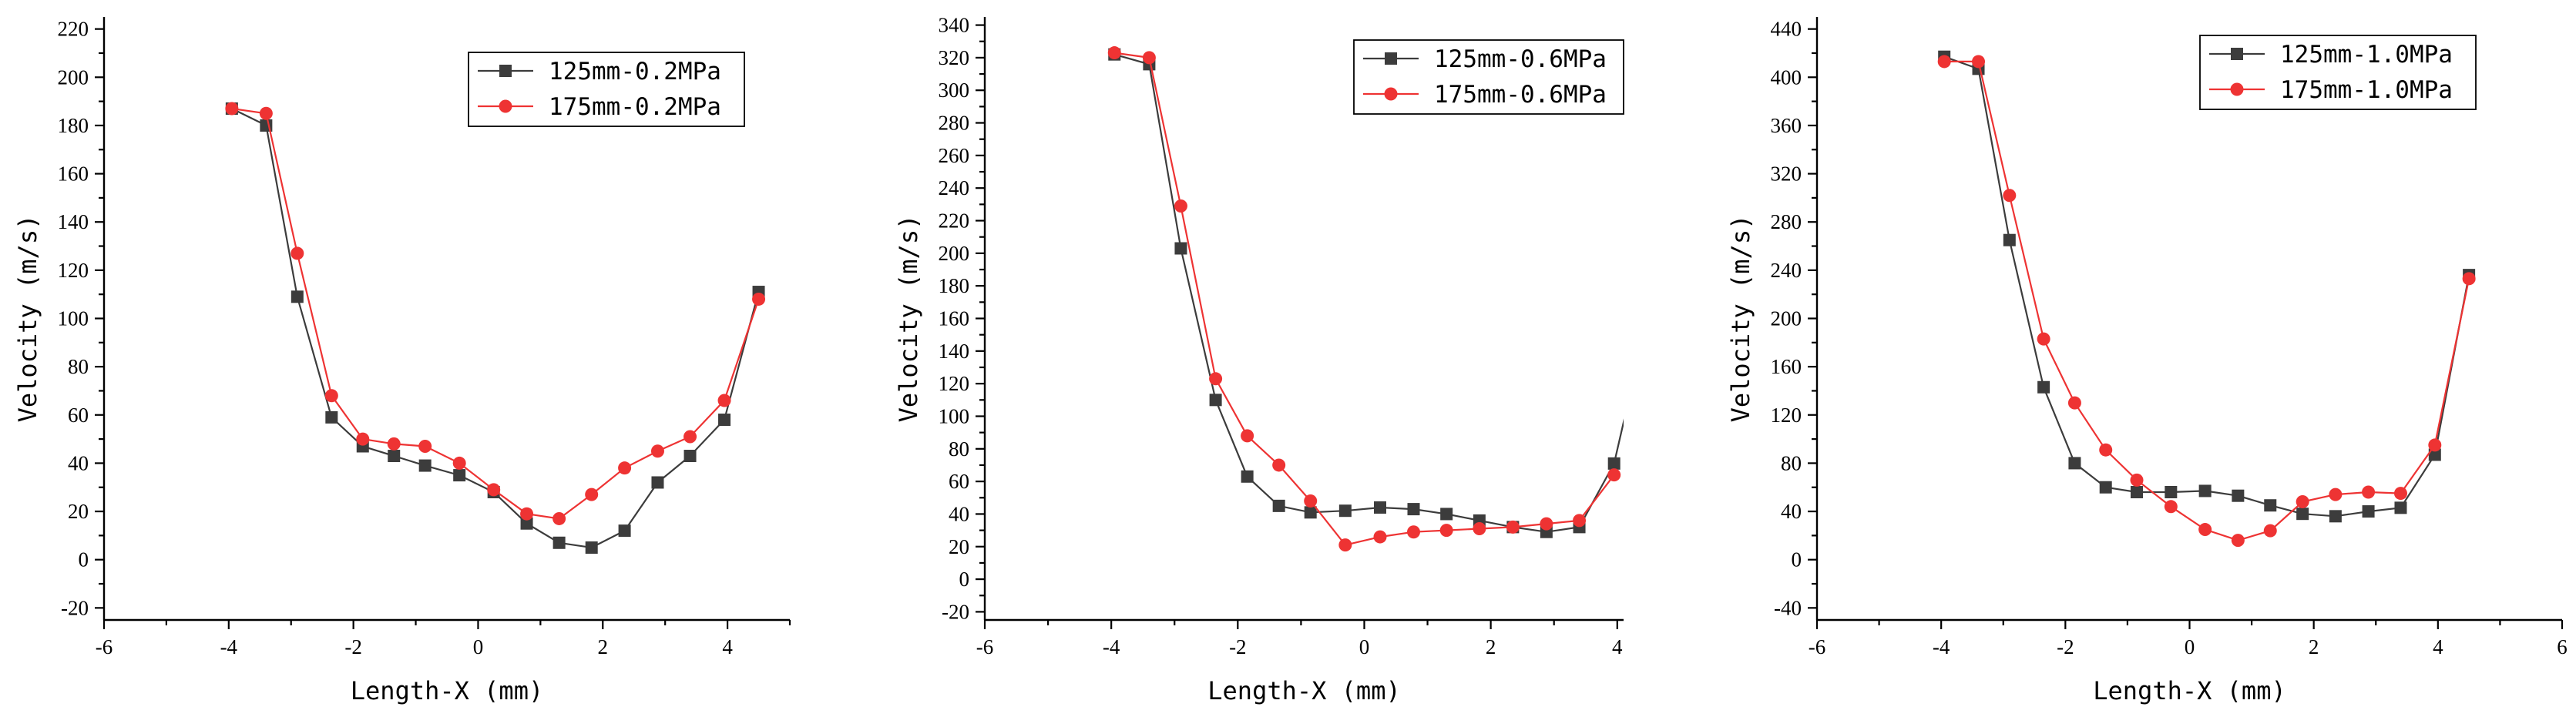  Describe the element at coordinates (635, 71) in the screenshot. I see `legend-entry-label: 125mm-0.2MPa` at that location.